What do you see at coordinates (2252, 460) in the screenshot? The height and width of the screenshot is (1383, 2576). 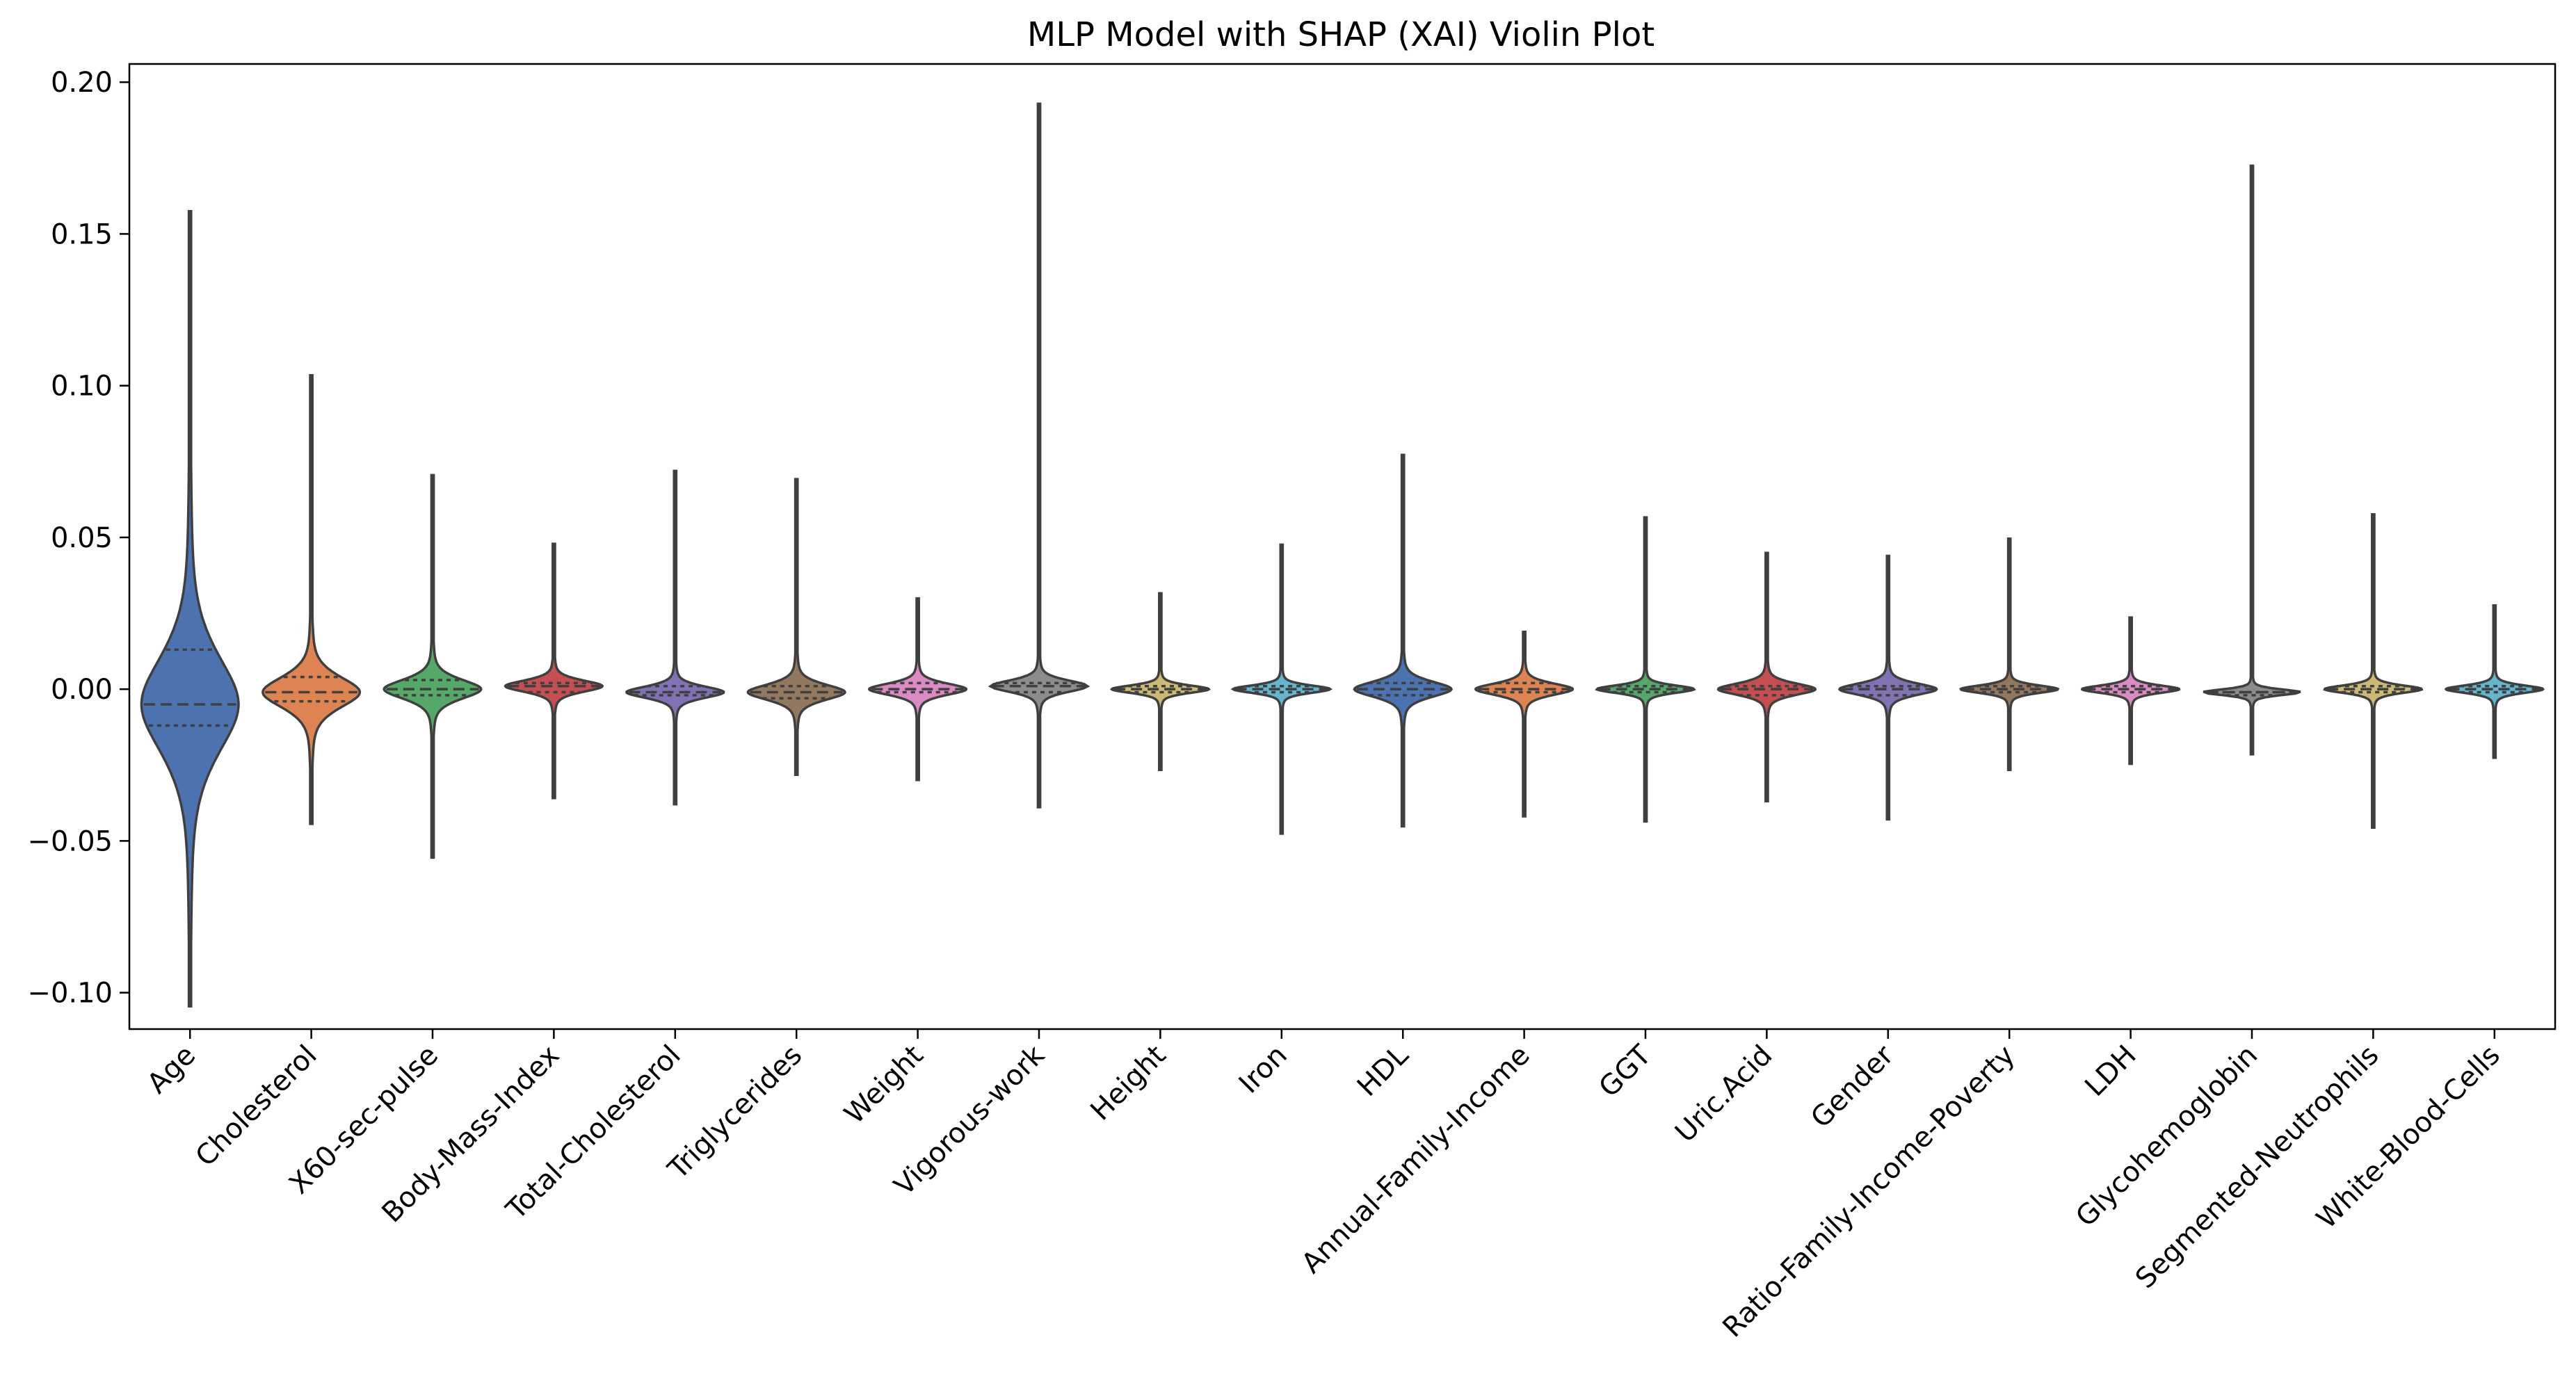 I see `violin-glycohemoglobin` at bounding box center [2252, 460].